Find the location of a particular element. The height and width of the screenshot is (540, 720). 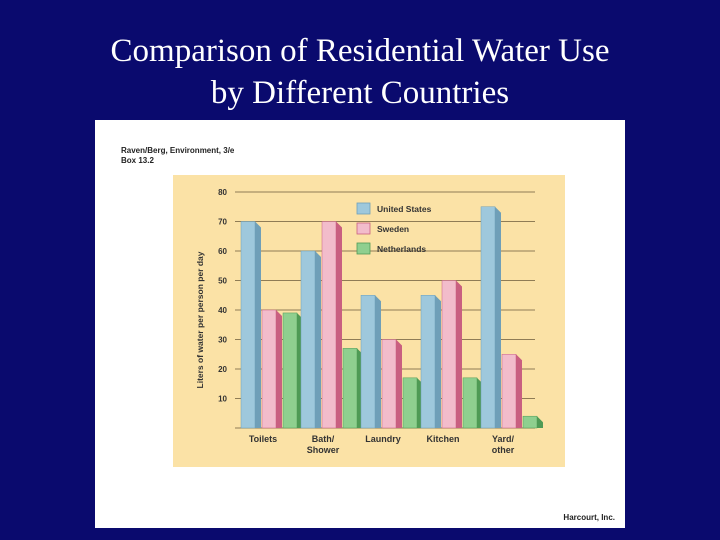

x-category-label: Shower is located at coordinates (323, 450).